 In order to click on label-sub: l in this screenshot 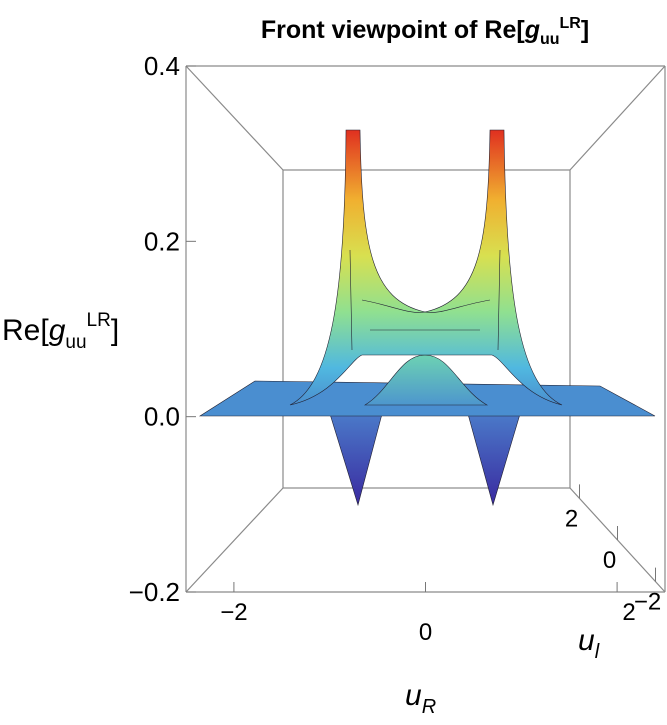, I will do `click(597, 652)`.